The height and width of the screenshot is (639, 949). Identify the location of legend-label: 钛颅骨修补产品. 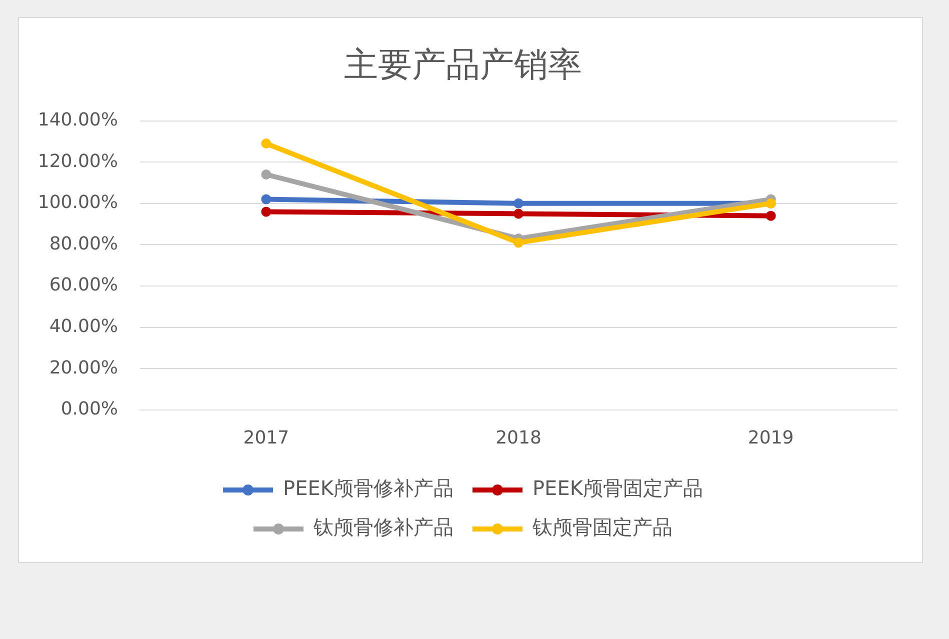
(383, 527).